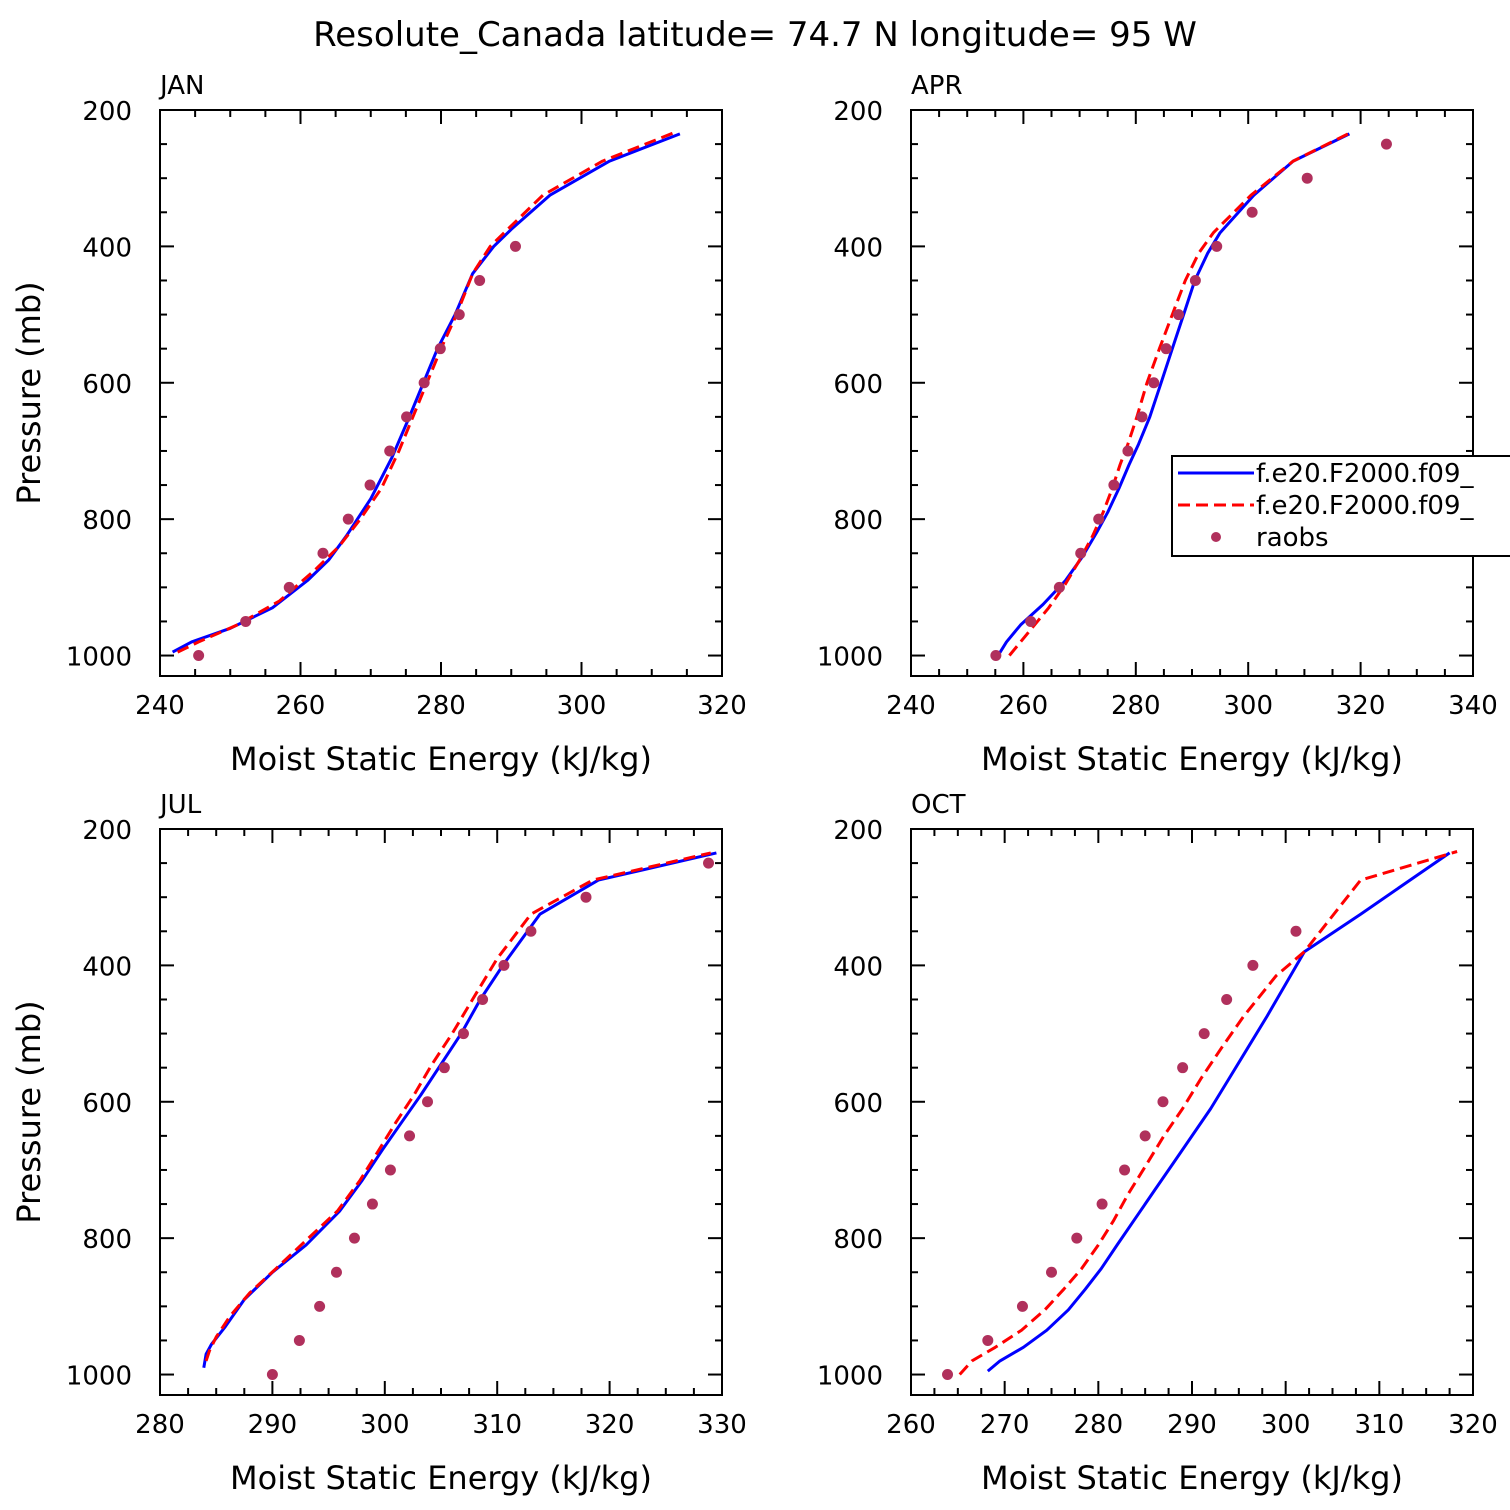 The height and width of the screenshot is (1510, 1510). I want to click on panel-apr-ytick-label: 400, so click(858, 248).